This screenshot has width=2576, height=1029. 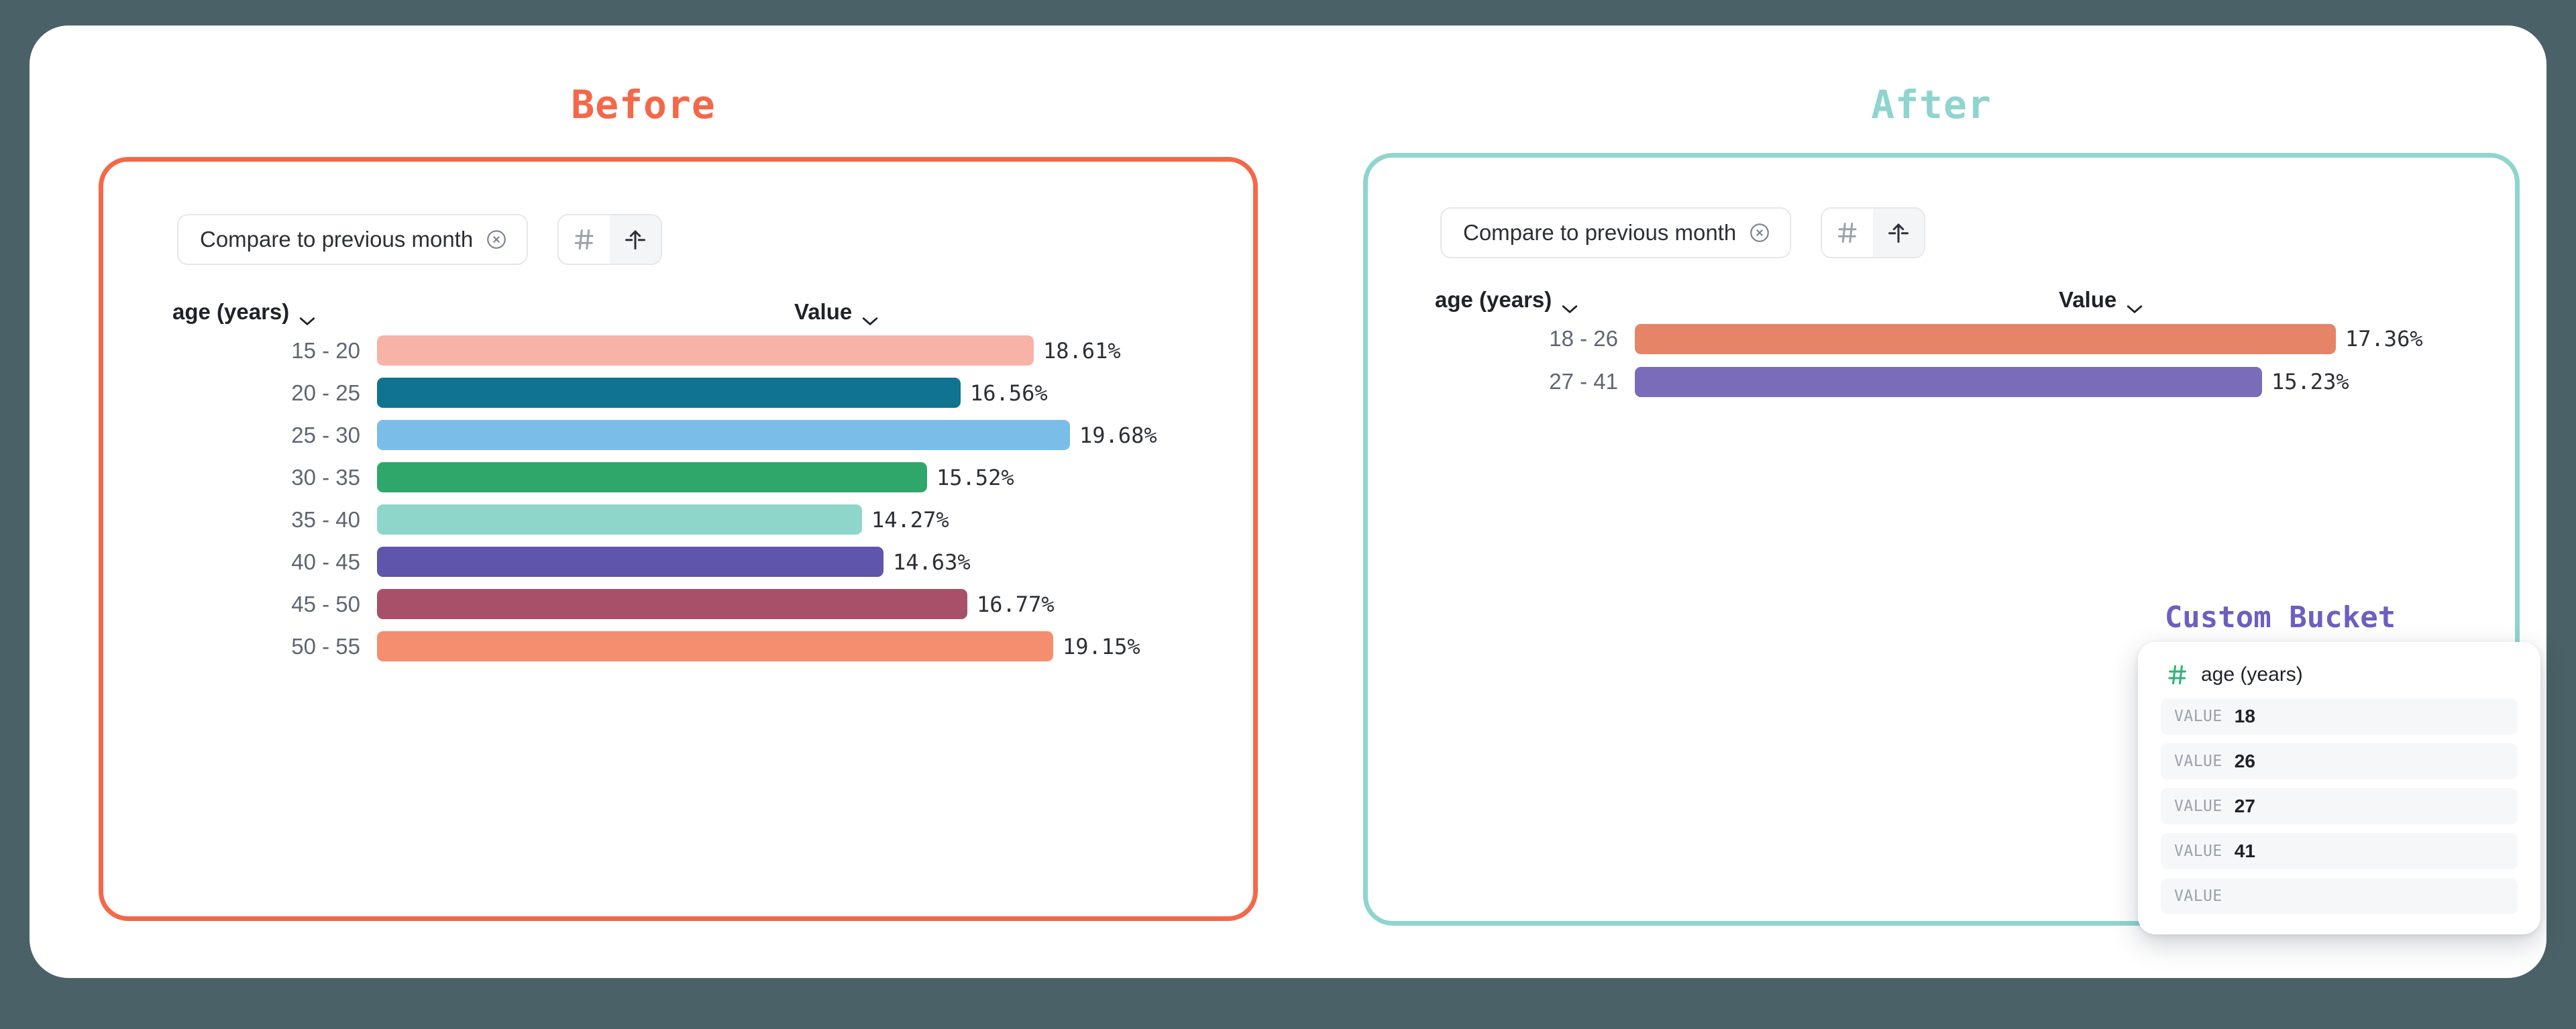 I want to click on column-header-value-after: Value, so click(x=2101, y=300).